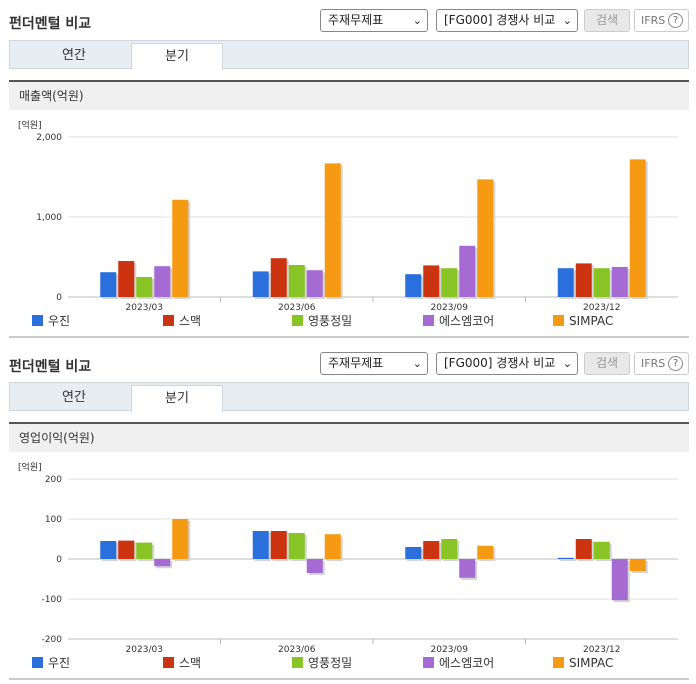  What do you see at coordinates (52, 640) in the screenshot?
I see `y-tick-label: -200` at bounding box center [52, 640].